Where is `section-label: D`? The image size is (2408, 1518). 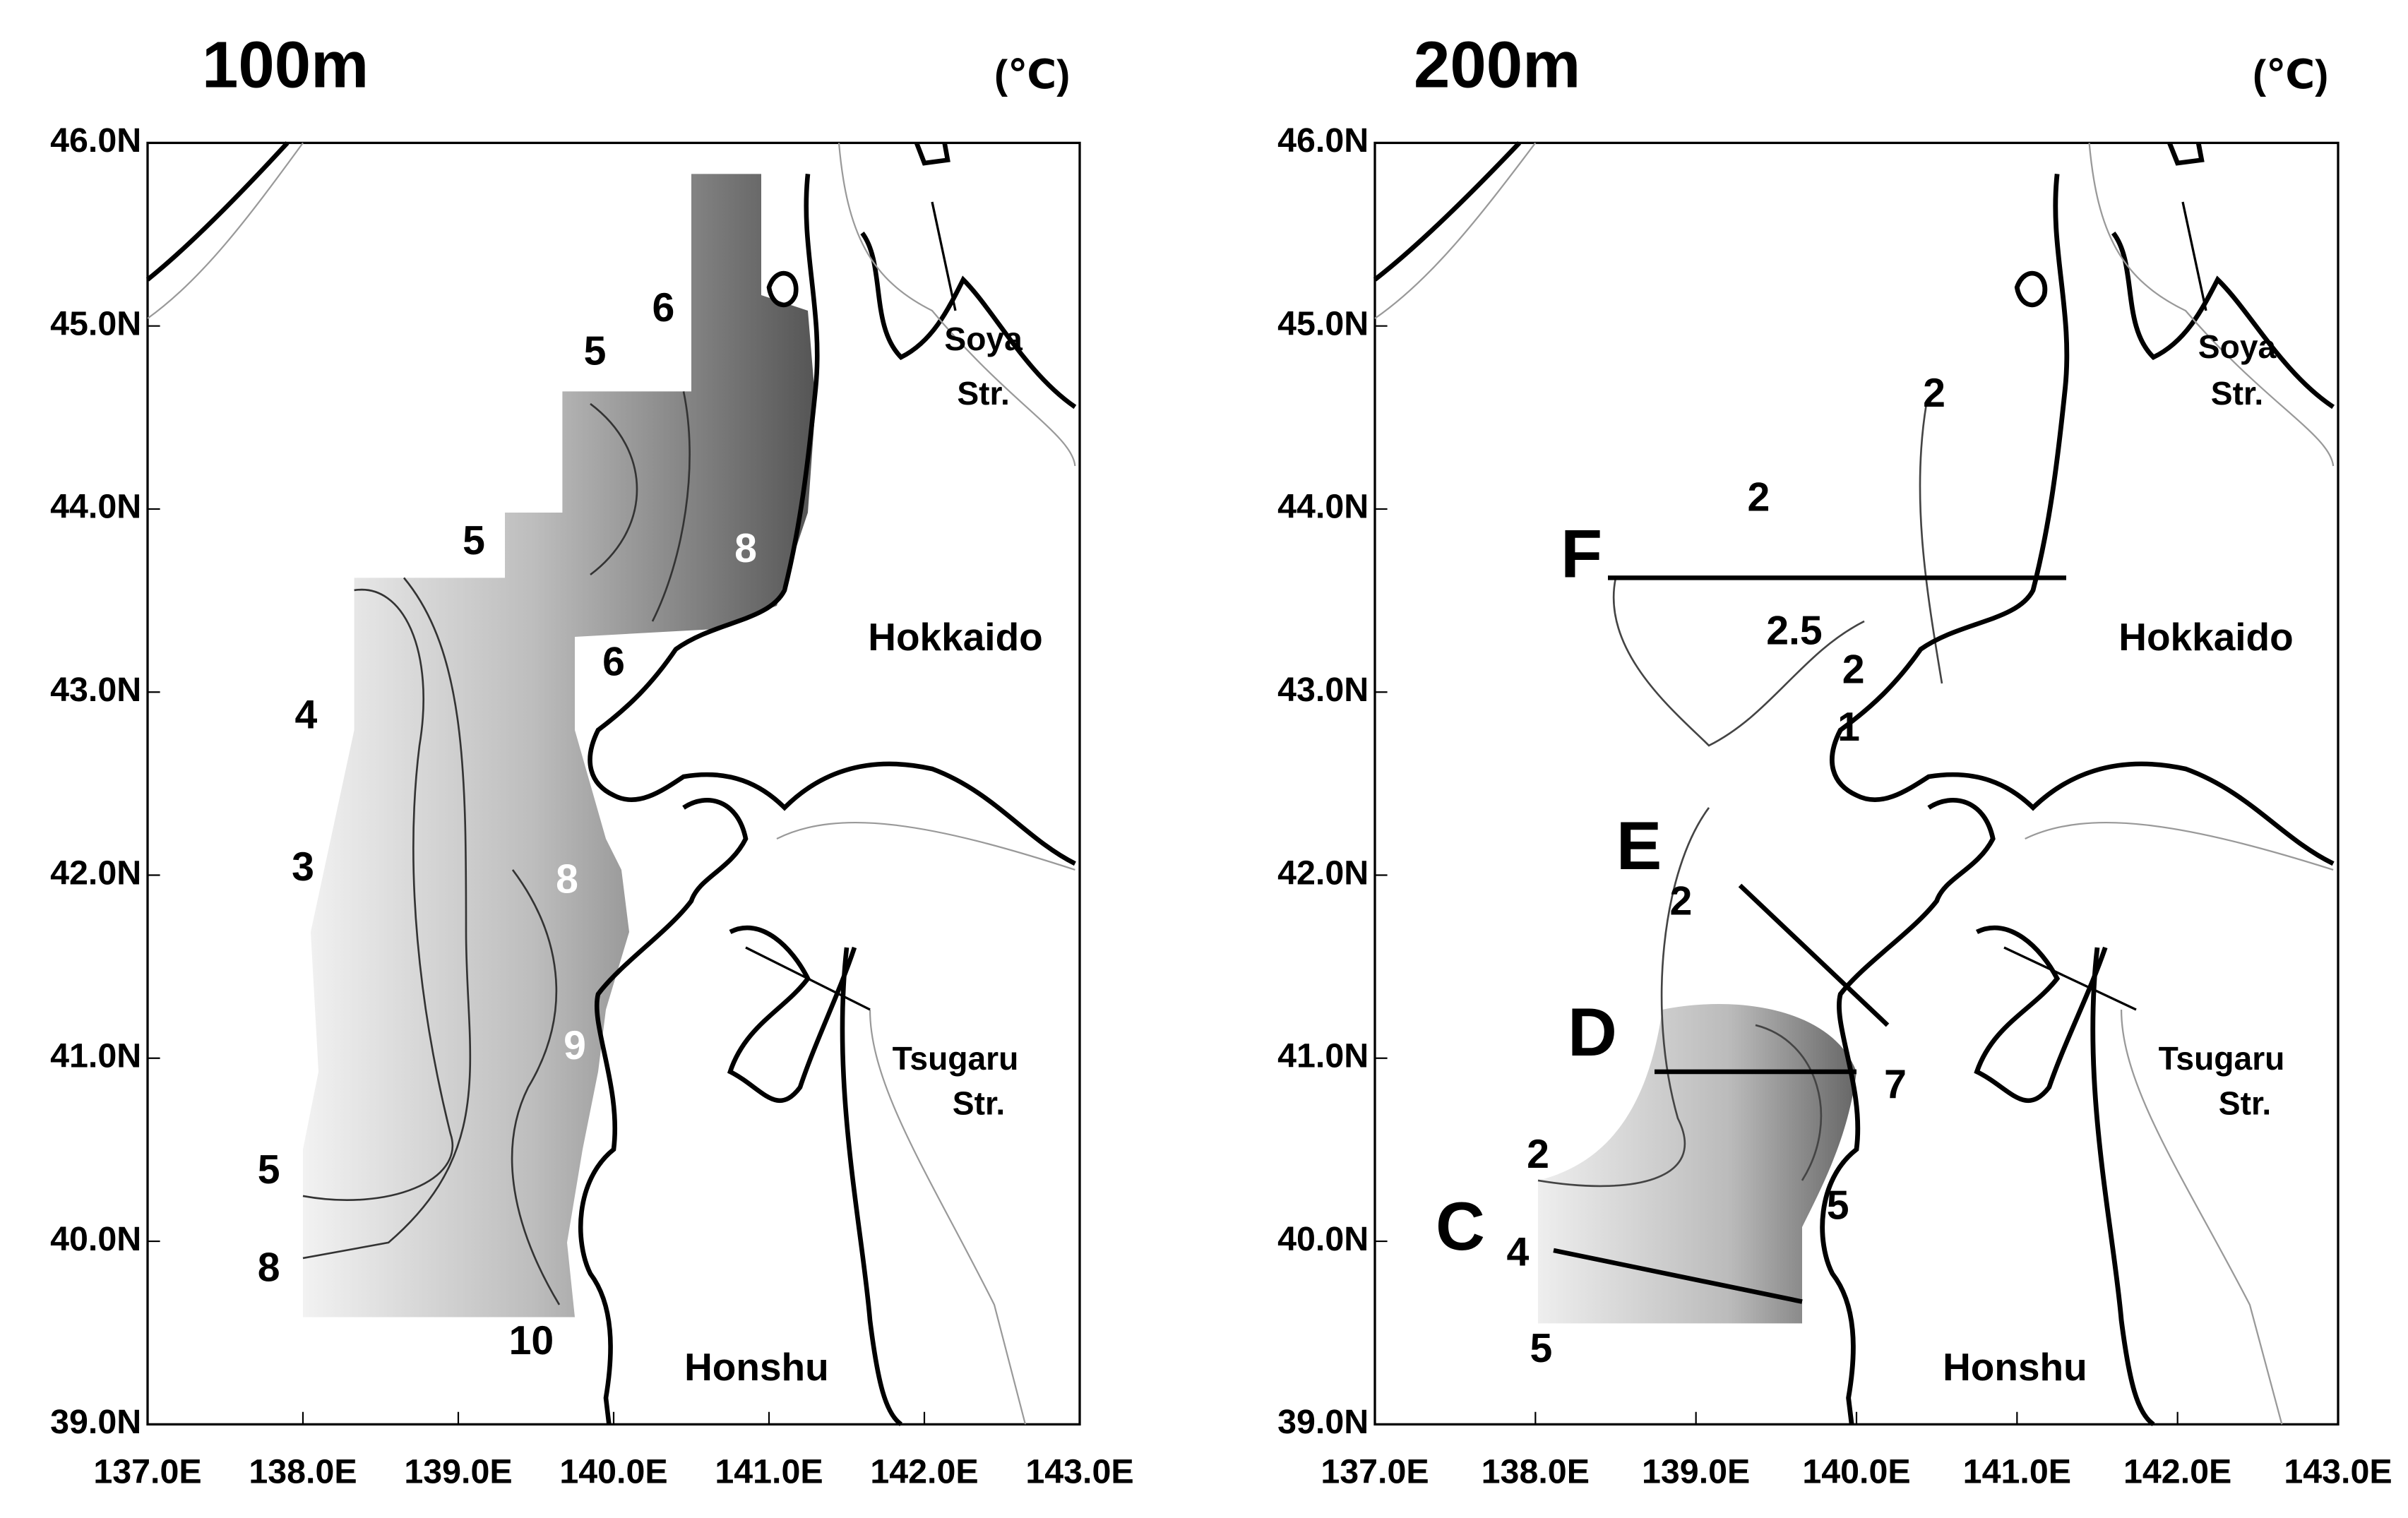 section-label: D is located at coordinates (1592, 1031).